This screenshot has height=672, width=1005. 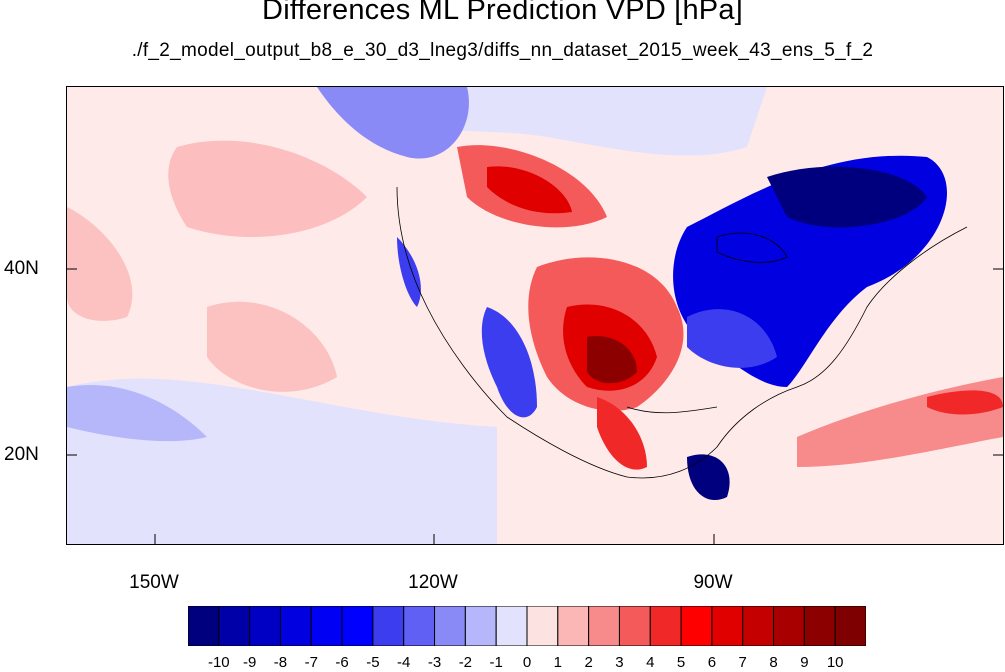 What do you see at coordinates (311, 662) in the screenshot?
I see `colorbar-tick-label: -7` at bounding box center [311, 662].